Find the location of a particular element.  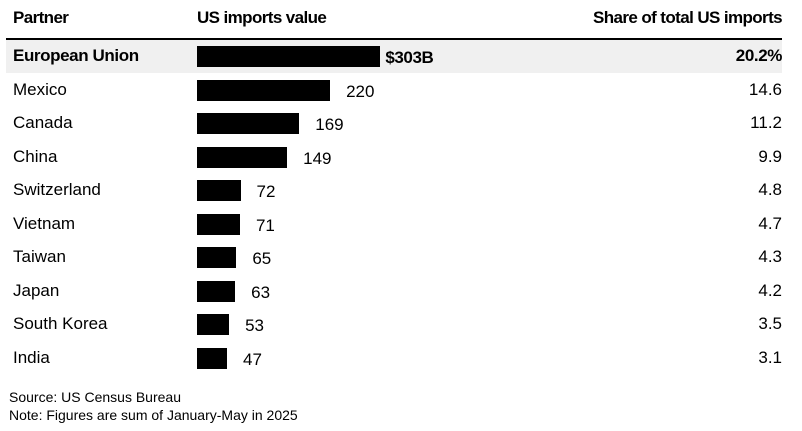

share-value: 4.3 is located at coordinates (770, 256).